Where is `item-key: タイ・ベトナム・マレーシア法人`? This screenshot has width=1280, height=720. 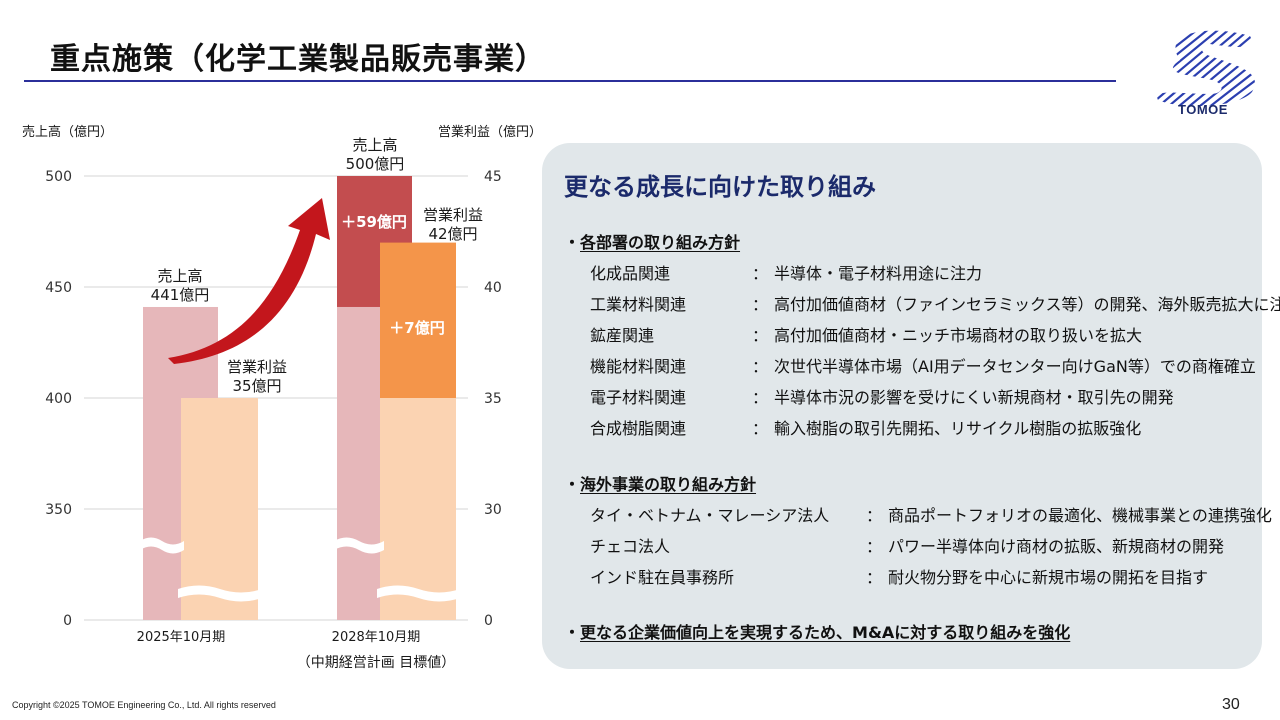 item-key: タイ・ベトナム・マレーシア法人 is located at coordinates (710, 515).